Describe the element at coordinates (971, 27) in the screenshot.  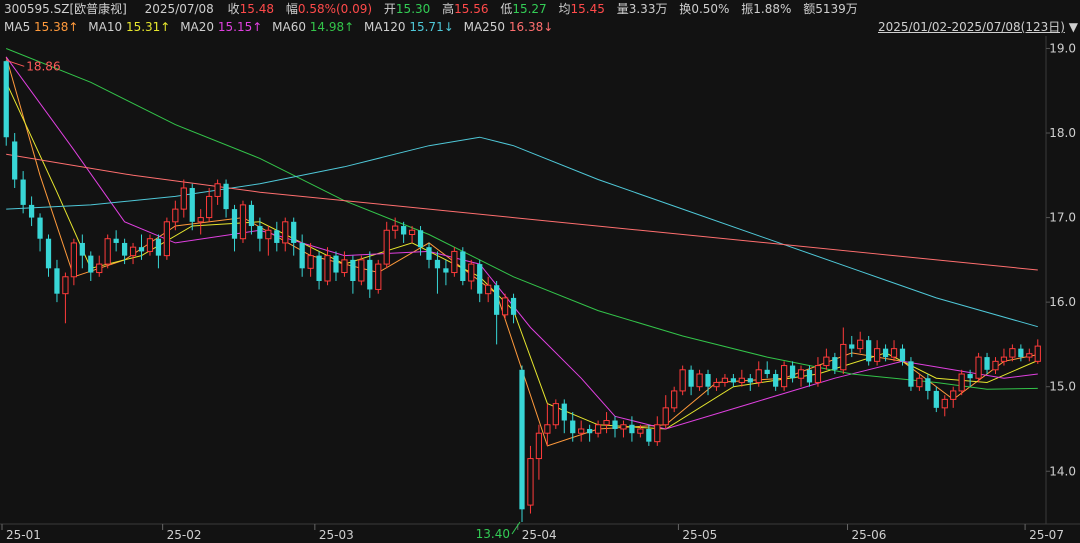
I see `date-range-text: 2025/01/02-2025/07/08(123日)` at that location.